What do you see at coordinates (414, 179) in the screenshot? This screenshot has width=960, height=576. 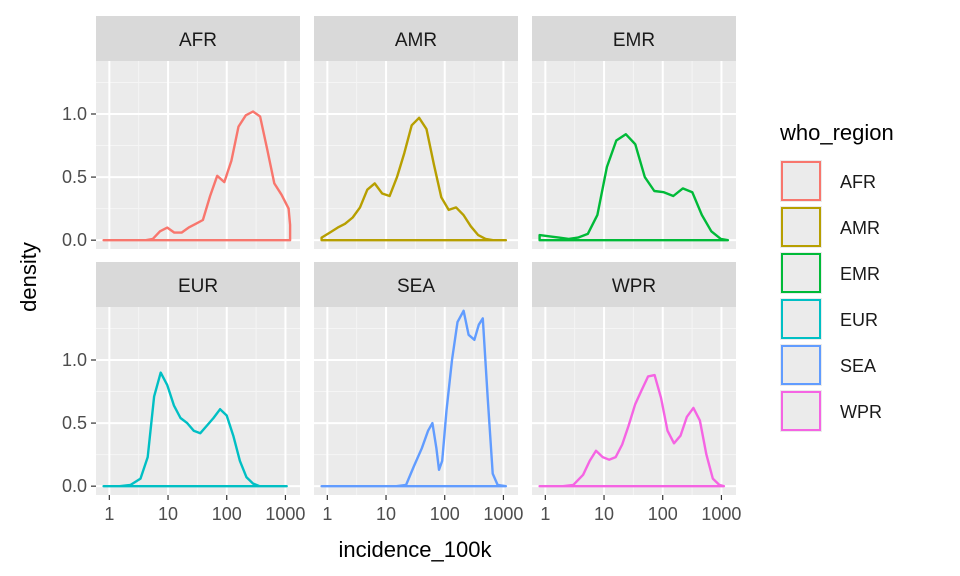 I see `density-curve-amr` at bounding box center [414, 179].